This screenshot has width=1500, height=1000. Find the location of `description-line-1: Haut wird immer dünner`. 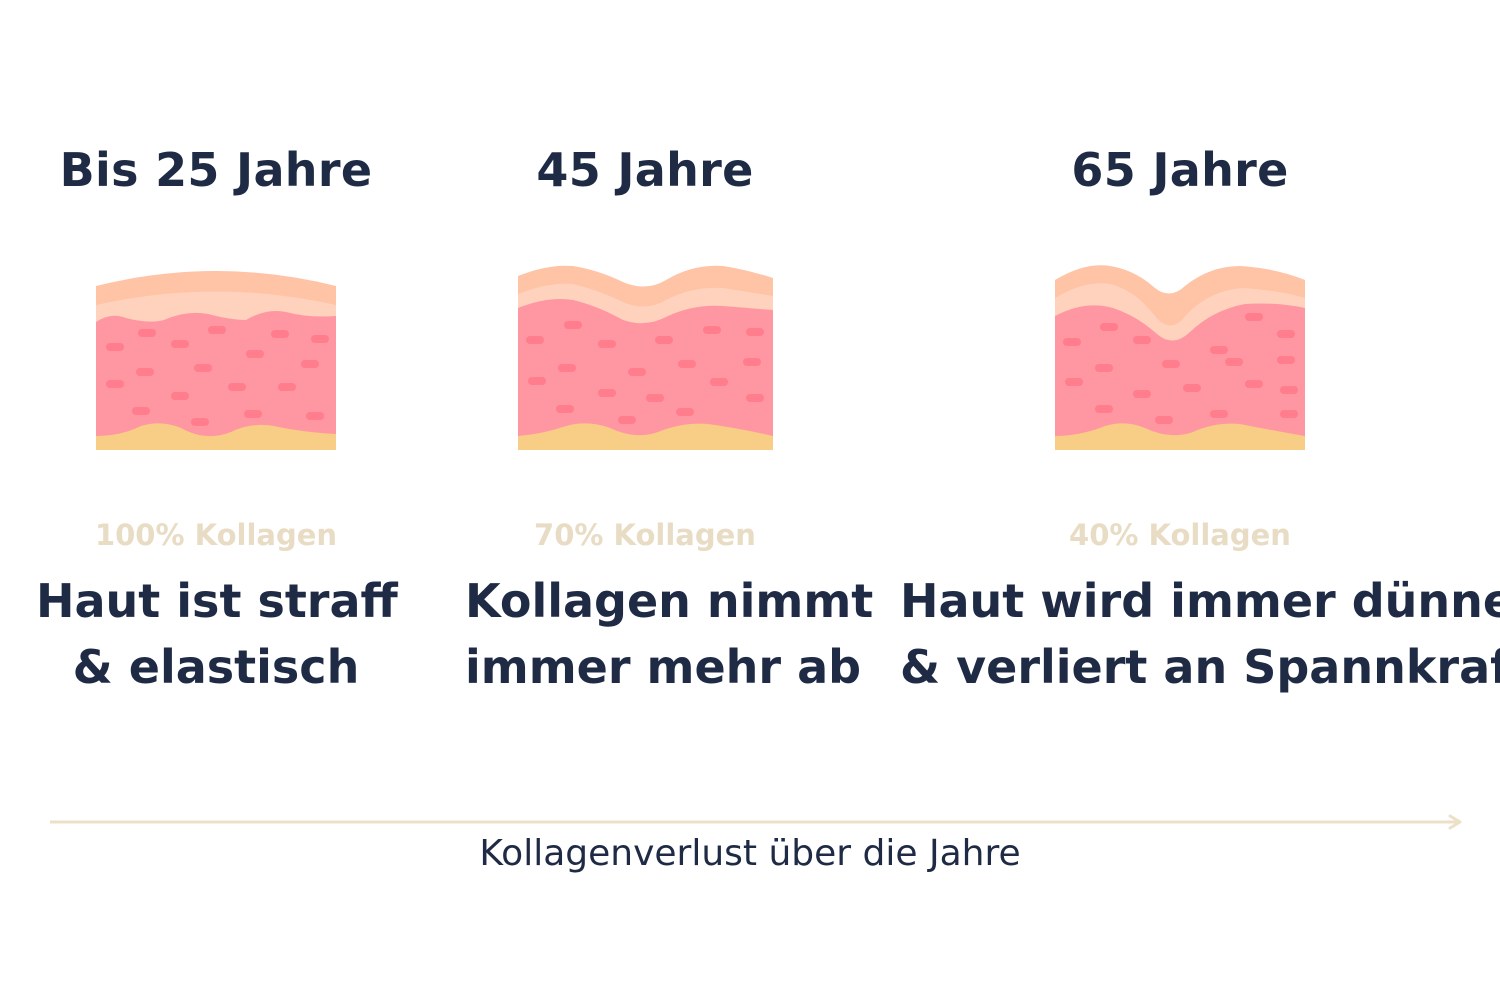

description-line-1: Haut wird immer dünner is located at coordinates (1200, 601).